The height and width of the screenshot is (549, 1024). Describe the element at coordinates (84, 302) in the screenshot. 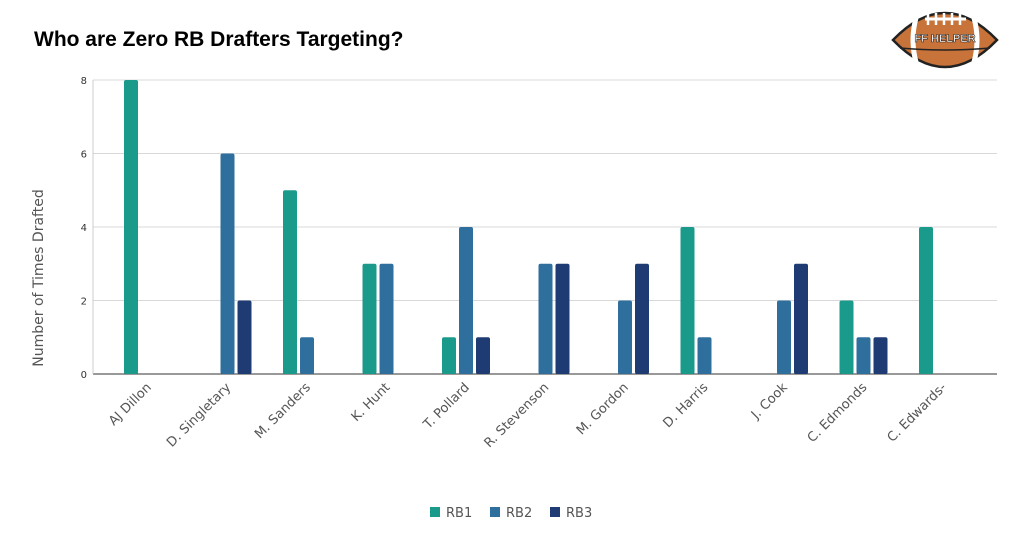

I see `y-tick-label: 2` at that location.